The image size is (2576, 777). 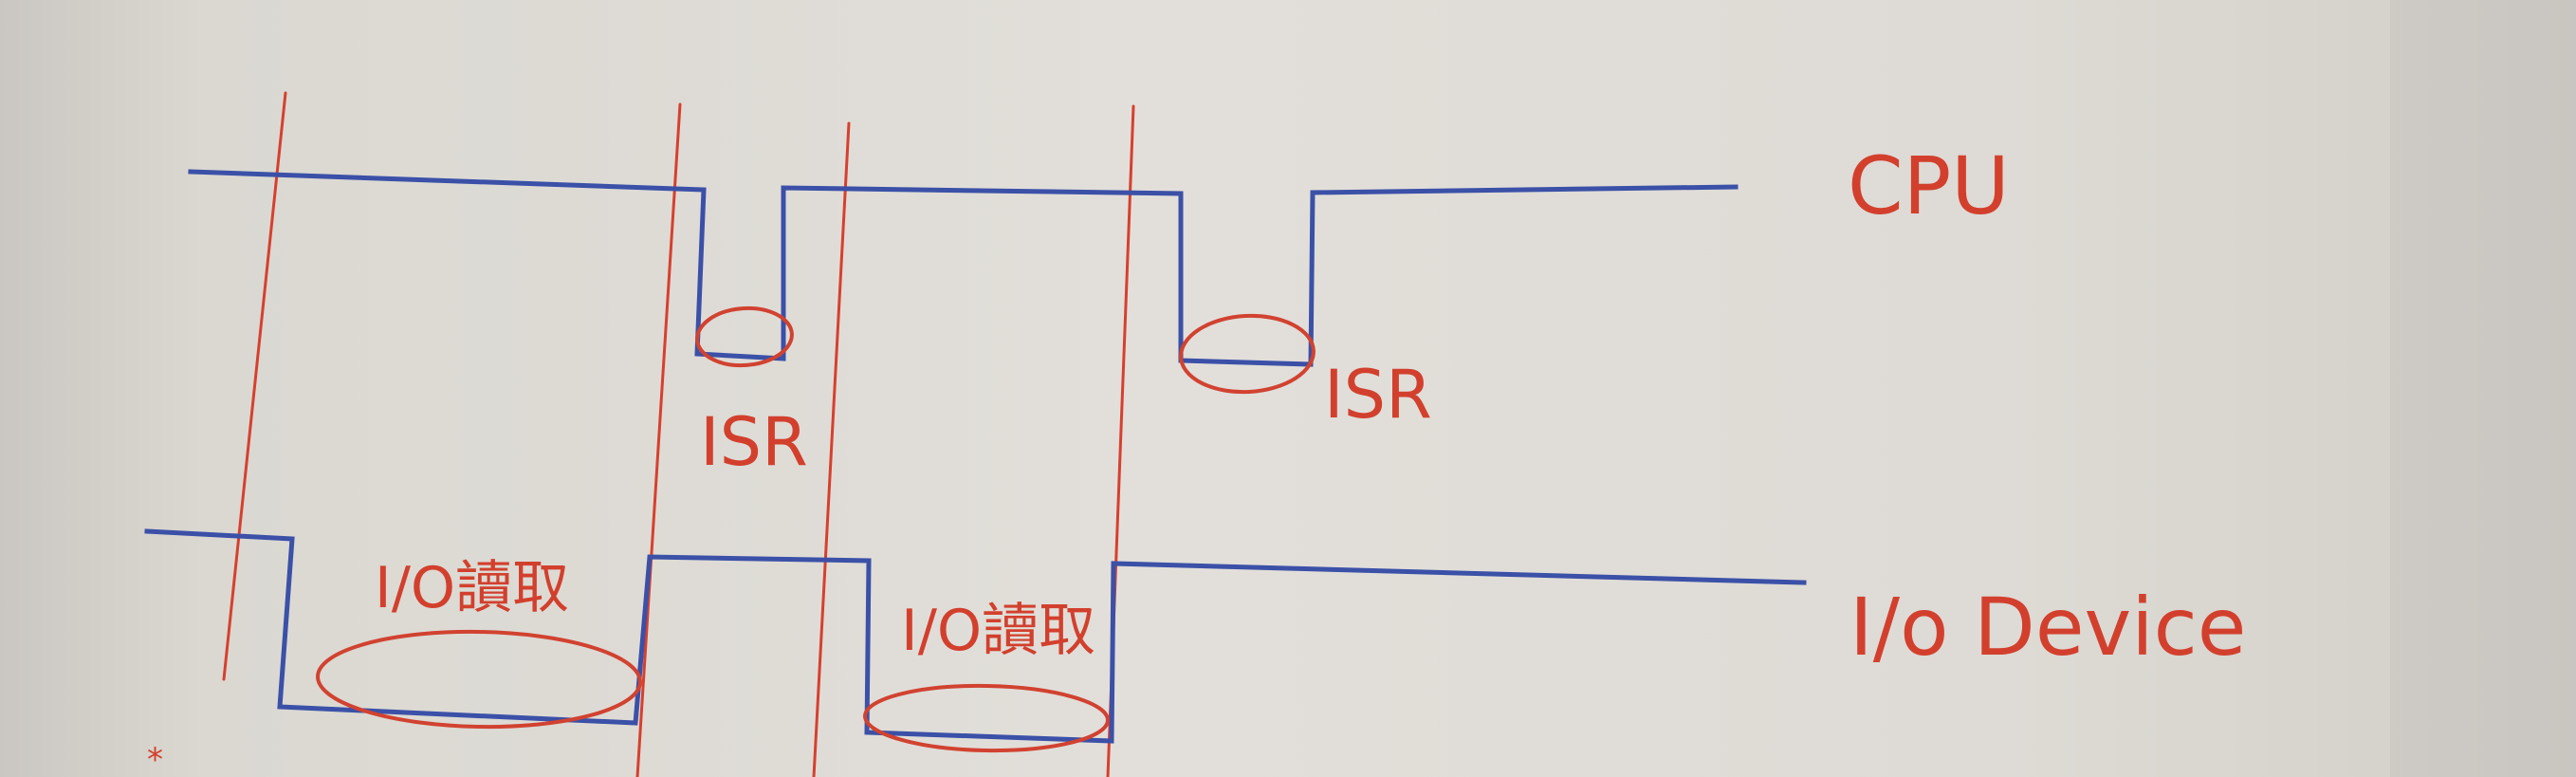 What do you see at coordinates (2047, 627) in the screenshot?
I see `io-device-label: I/o Device` at bounding box center [2047, 627].